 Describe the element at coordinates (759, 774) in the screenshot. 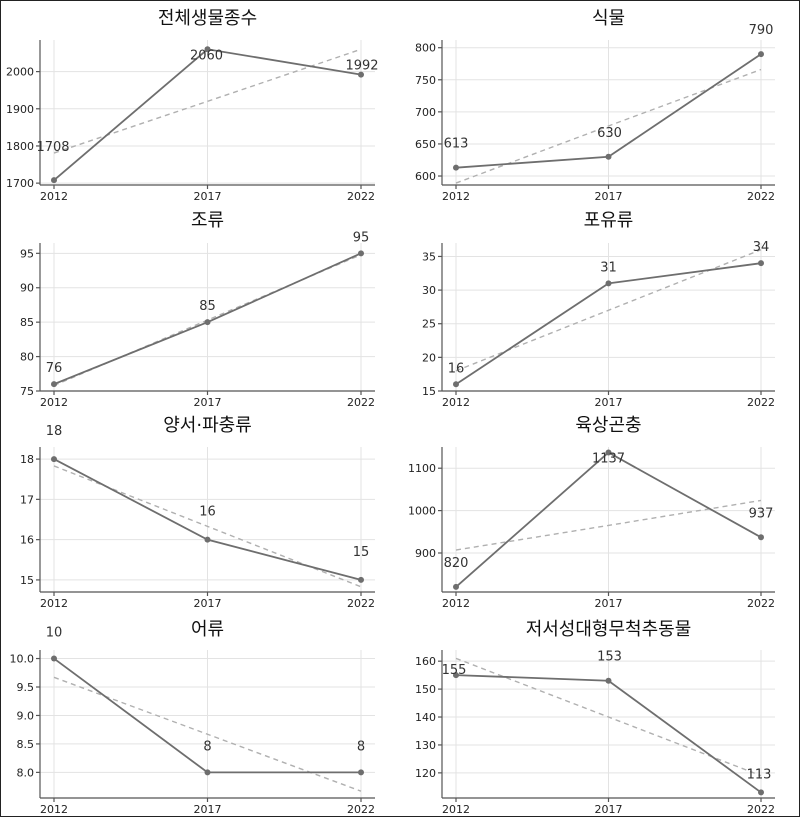

I see `data-label: 113` at that location.